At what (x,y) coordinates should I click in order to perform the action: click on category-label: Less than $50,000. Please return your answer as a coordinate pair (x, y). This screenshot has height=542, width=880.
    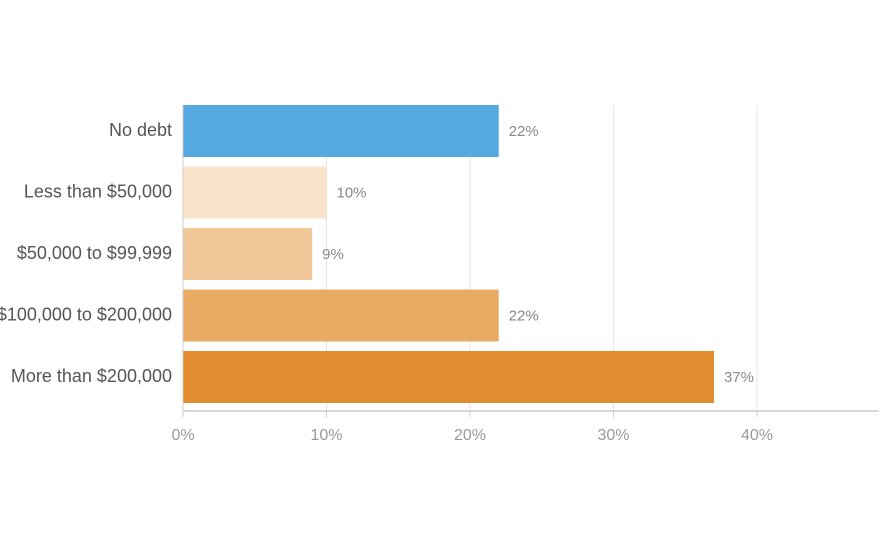
    Looking at the image, I should click on (98, 191).